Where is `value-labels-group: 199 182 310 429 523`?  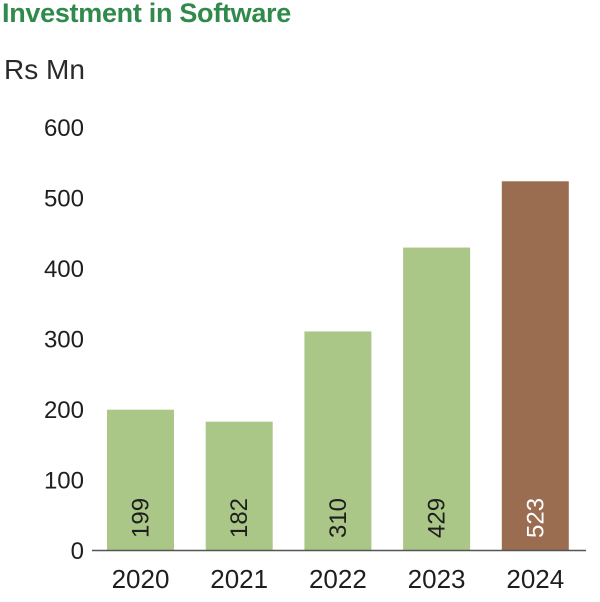
value-labels-group: 199 182 310 429 523 is located at coordinates (339, 518).